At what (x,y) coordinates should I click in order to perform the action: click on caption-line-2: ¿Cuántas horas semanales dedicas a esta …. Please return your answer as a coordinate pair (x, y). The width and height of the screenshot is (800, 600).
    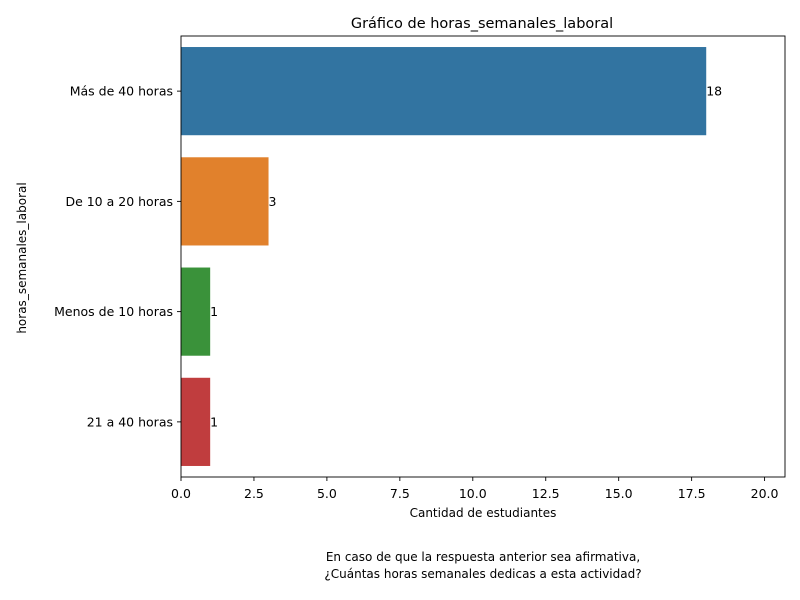
    Looking at the image, I should click on (482, 574).